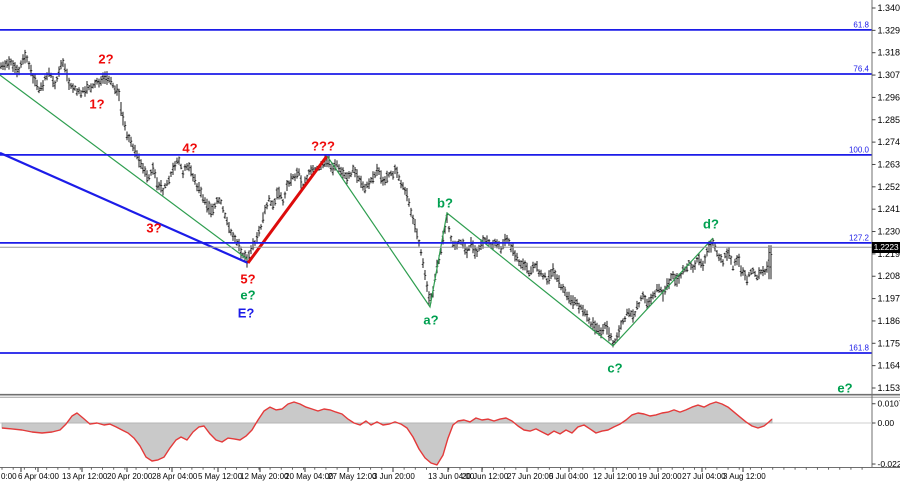 The image size is (900, 485). Describe the element at coordinates (264, 476) in the screenshot. I see `time-axis-label: 12 May 20:00` at that location.